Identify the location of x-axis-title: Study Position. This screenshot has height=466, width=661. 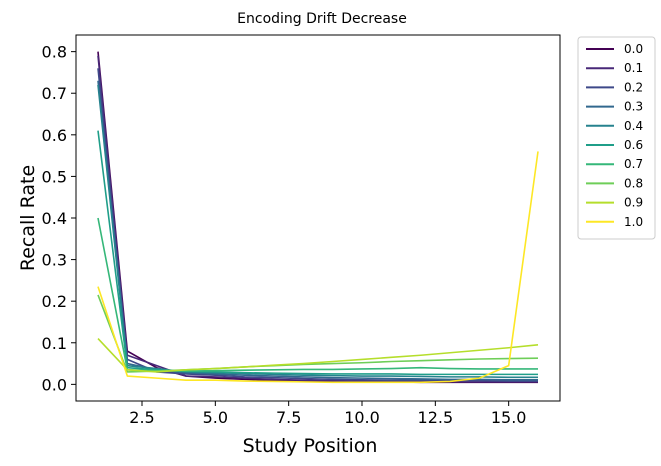
(310, 446).